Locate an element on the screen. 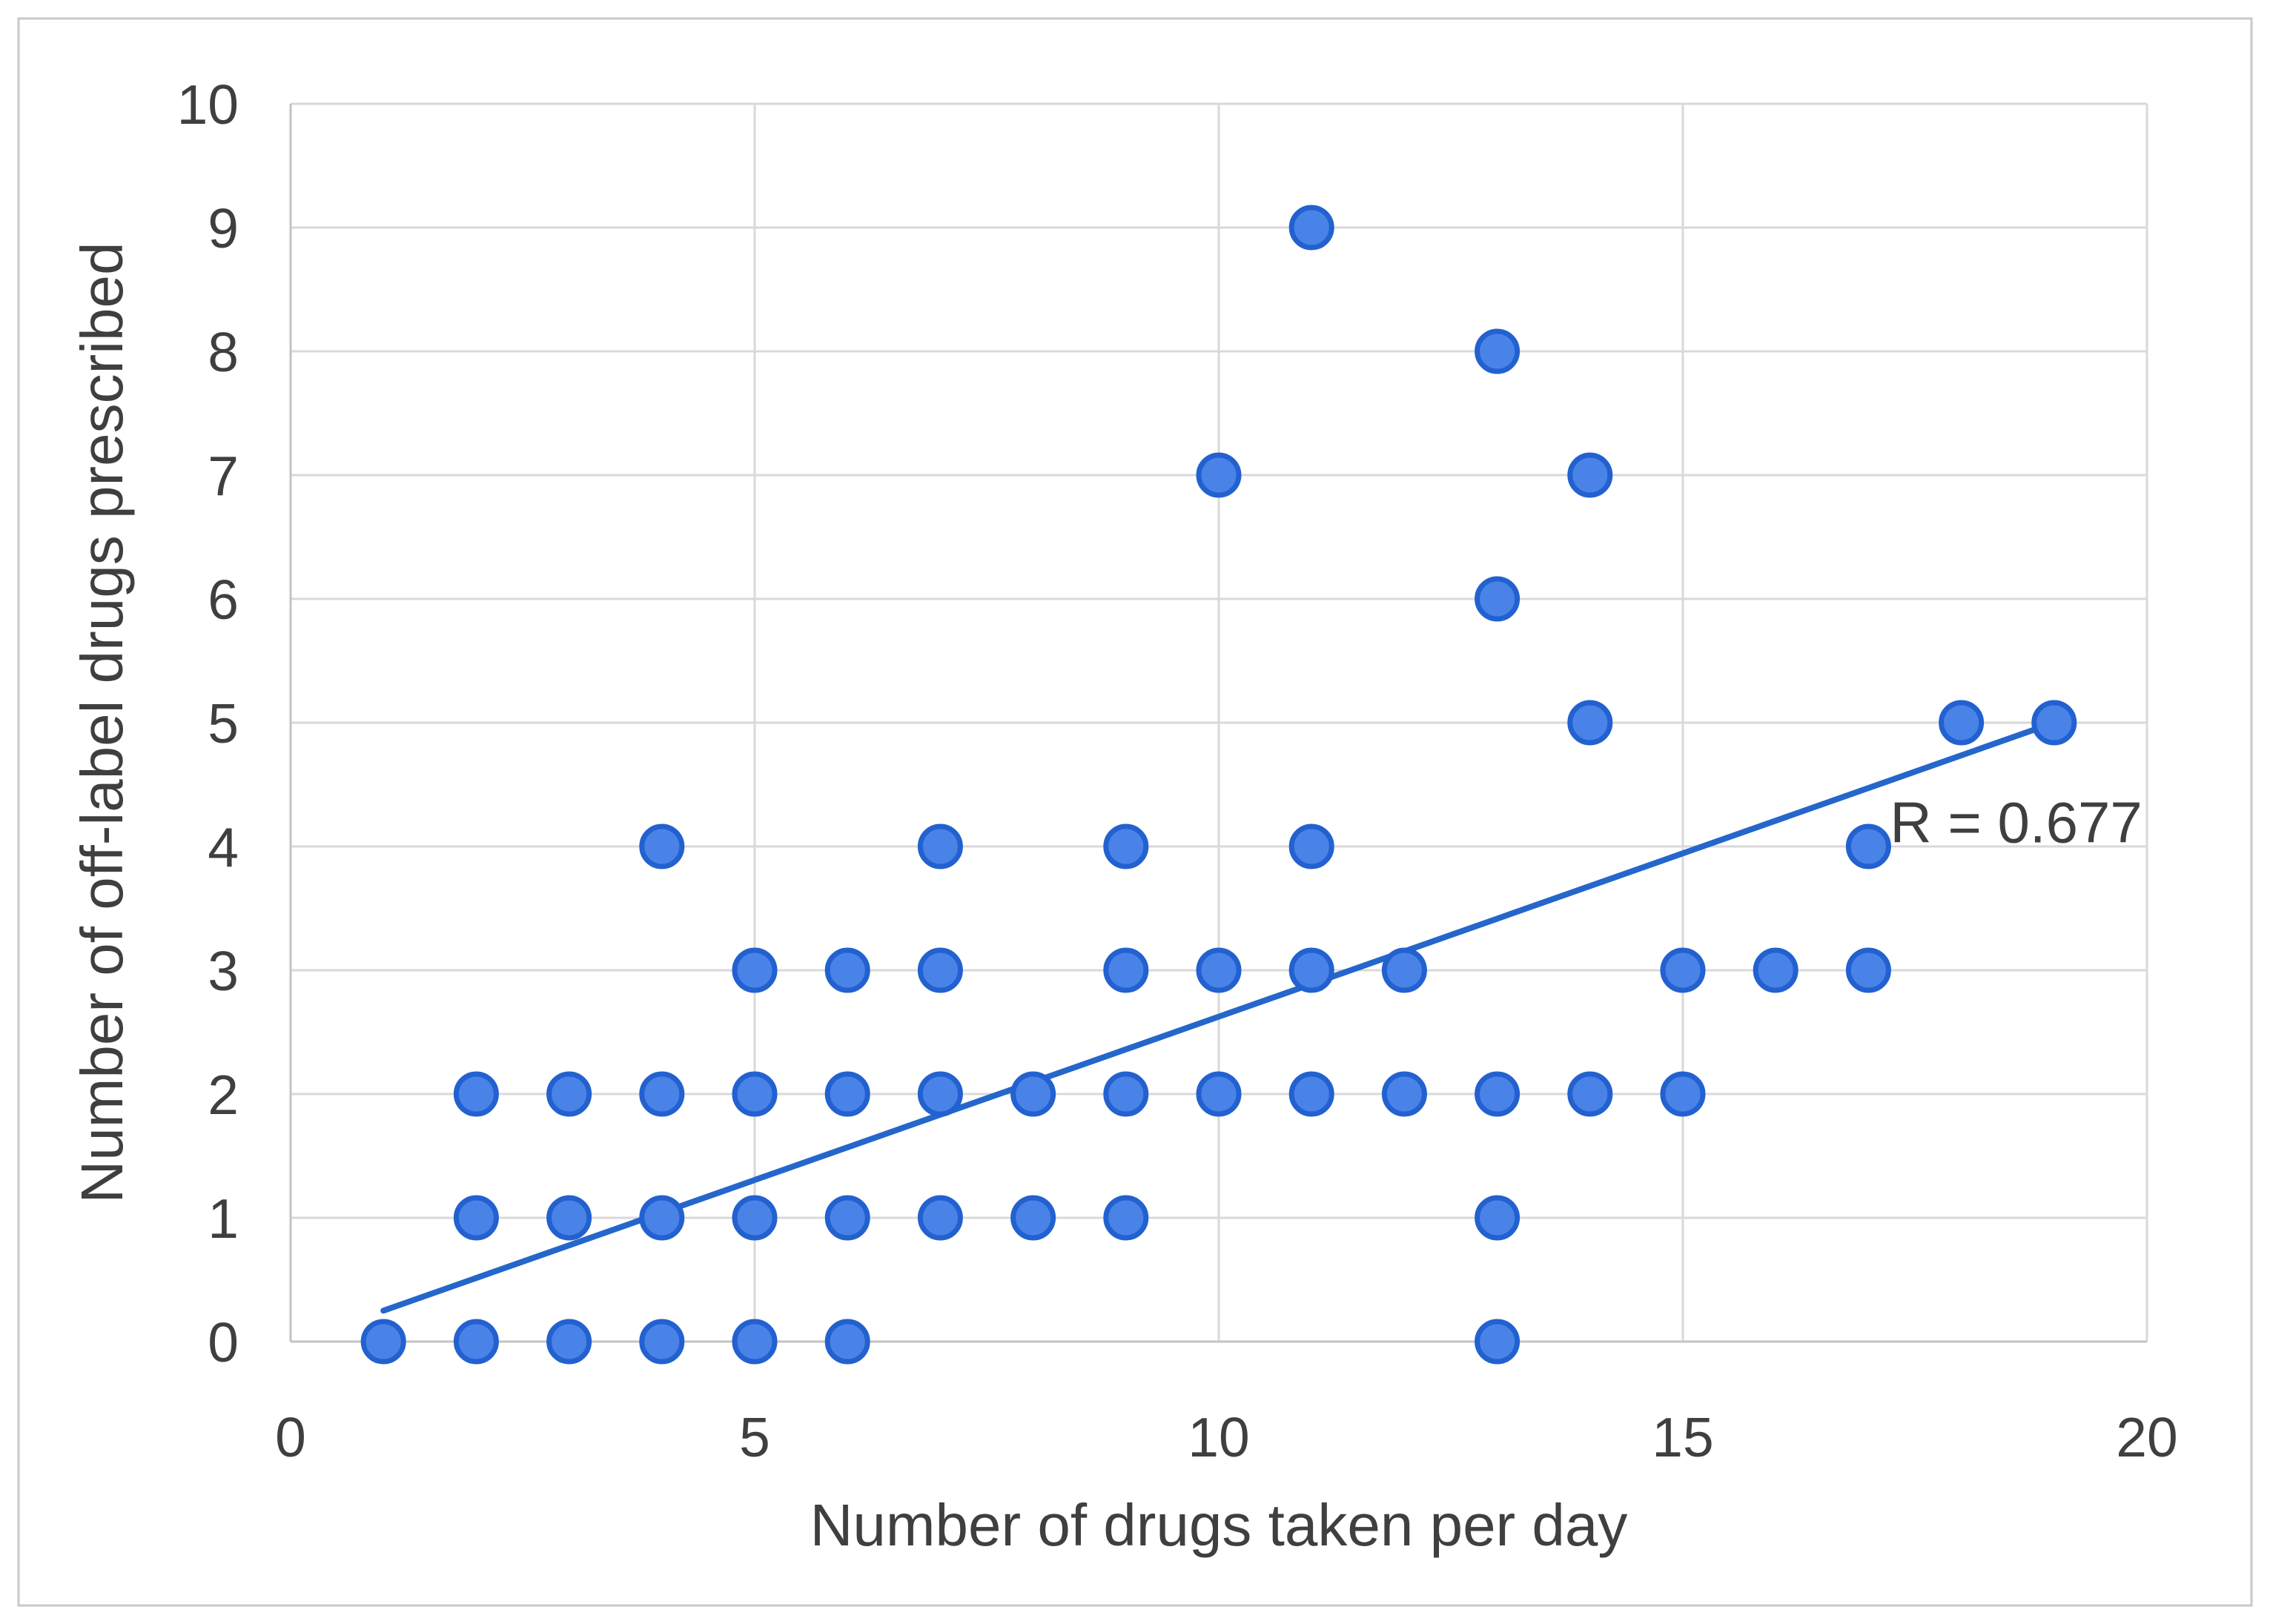 This screenshot has width=2270, height=1624. y-tick-label: 10 is located at coordinates (208, 104).